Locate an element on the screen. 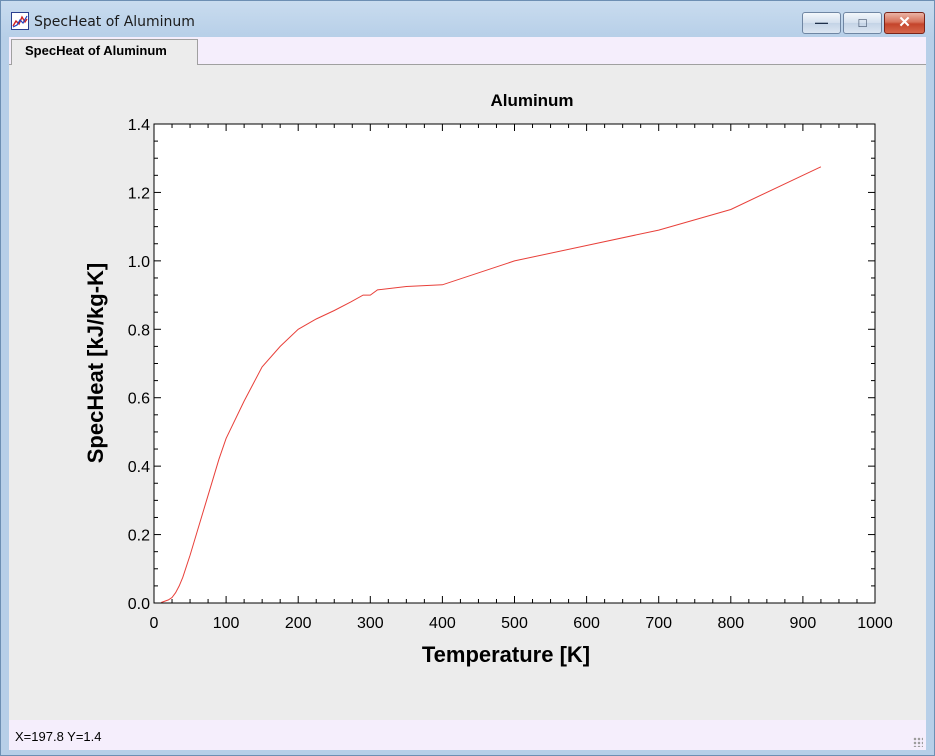 The image size is (935, 756). x-tick-label: 300 is located at coordinates (370, 623).